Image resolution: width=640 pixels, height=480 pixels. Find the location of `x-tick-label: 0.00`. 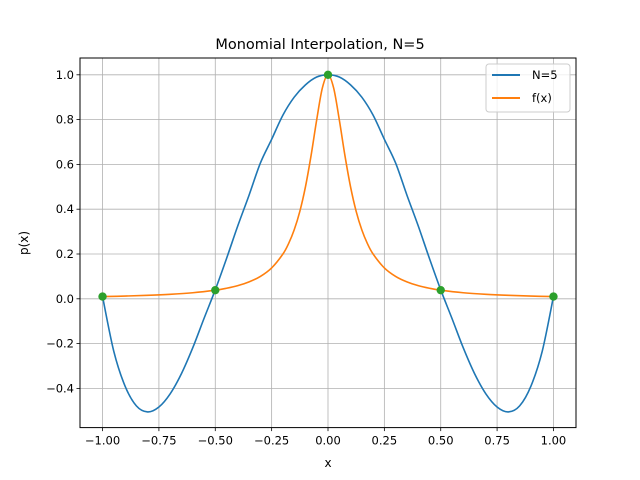

x-tick-label: 0.00 is located at coordinates (328, 441).